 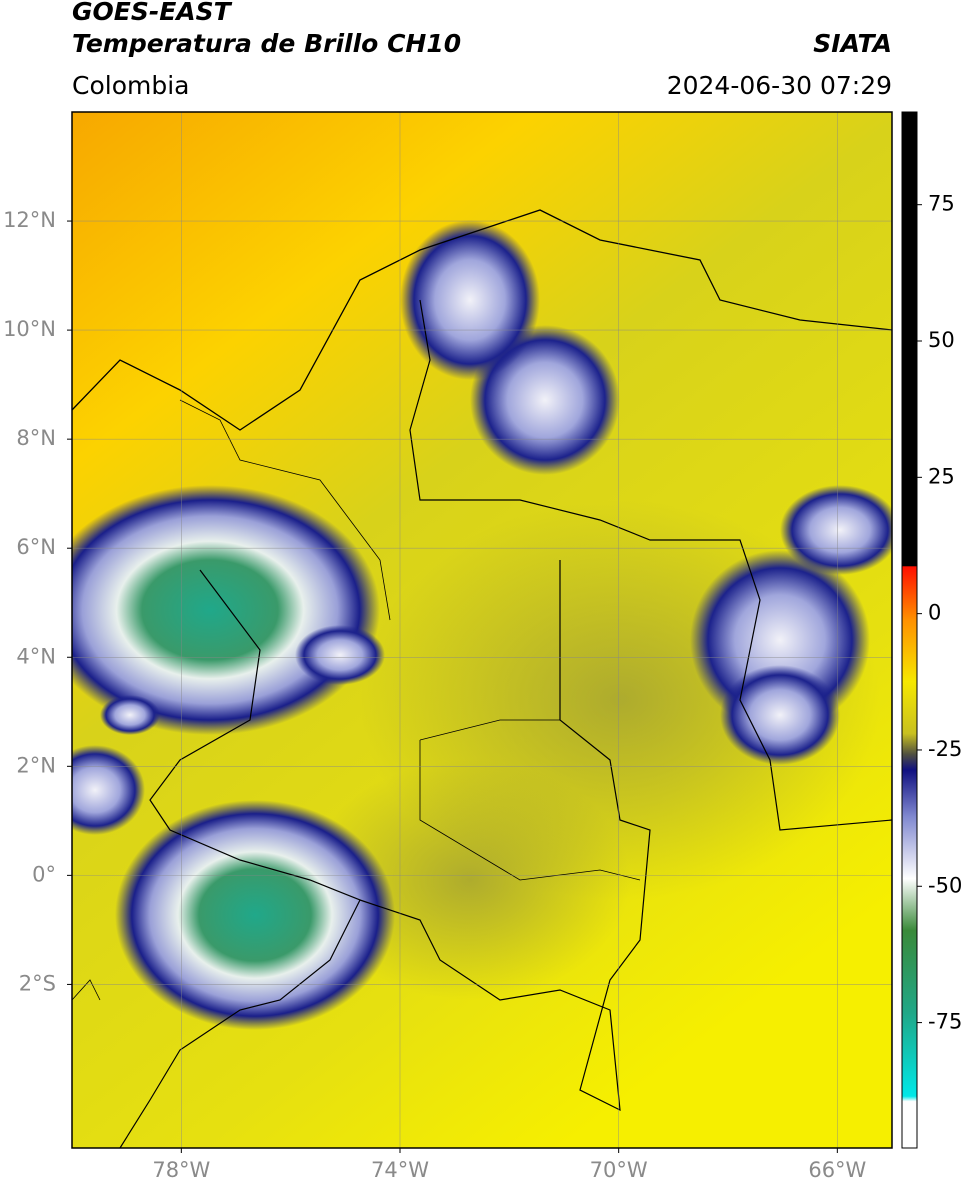 I want to click on y-tick-label: 6°N, so click(x=36, y=547).